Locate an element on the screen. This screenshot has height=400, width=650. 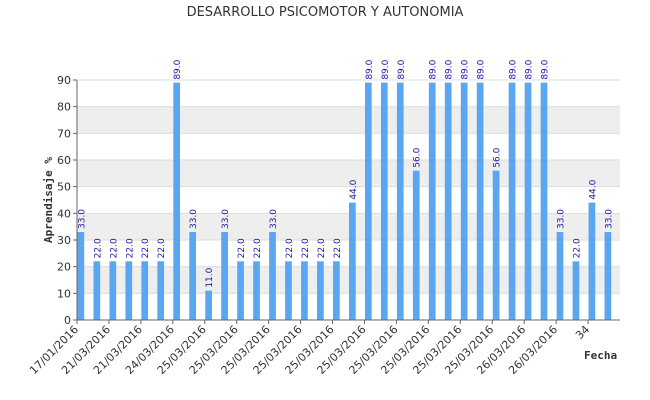
x-axis-label: Fecha is located at coordinates (600, 355).